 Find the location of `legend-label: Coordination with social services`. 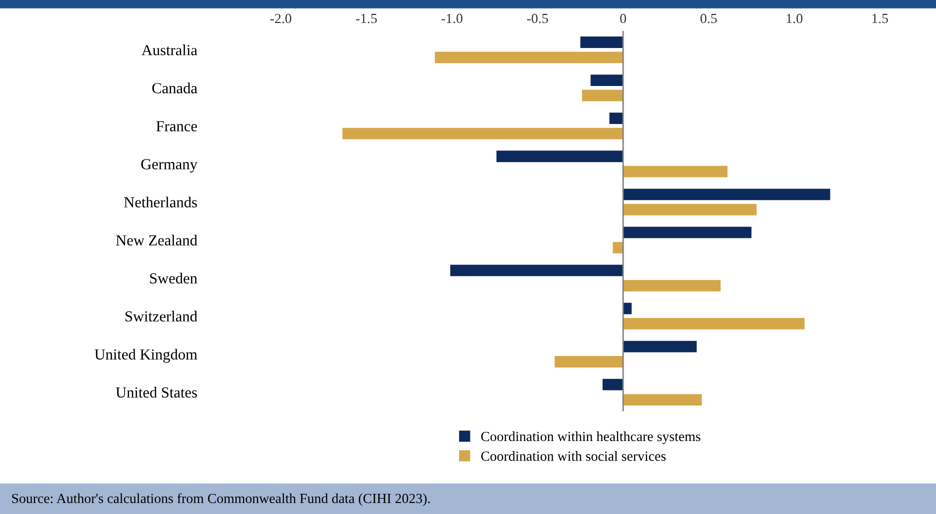

legend-label: Coordination with social services is located at coordinates (573, 456).